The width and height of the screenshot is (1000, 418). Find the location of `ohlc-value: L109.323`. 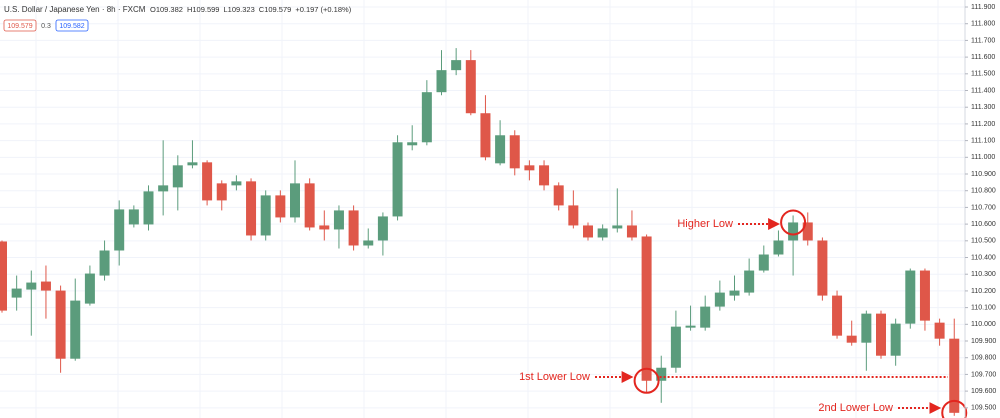

ohlc-value: L109.323 is located at coordinates (238, 9).